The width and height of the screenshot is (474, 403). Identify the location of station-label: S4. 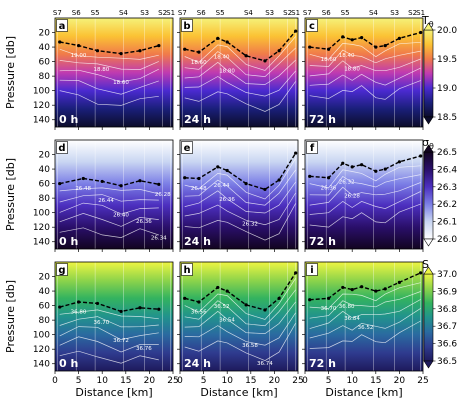
(123, 13).